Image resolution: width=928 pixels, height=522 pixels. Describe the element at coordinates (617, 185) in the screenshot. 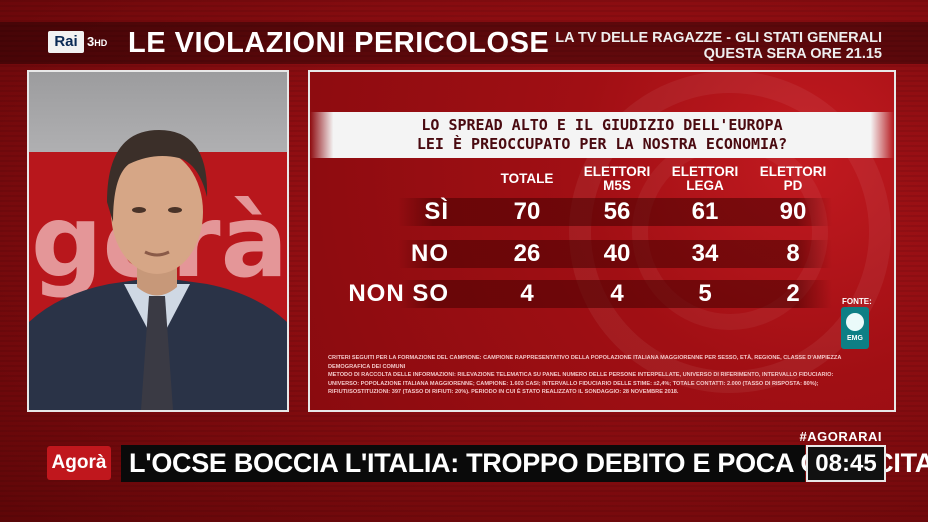

I see `column-header-line: M5S` at that location.